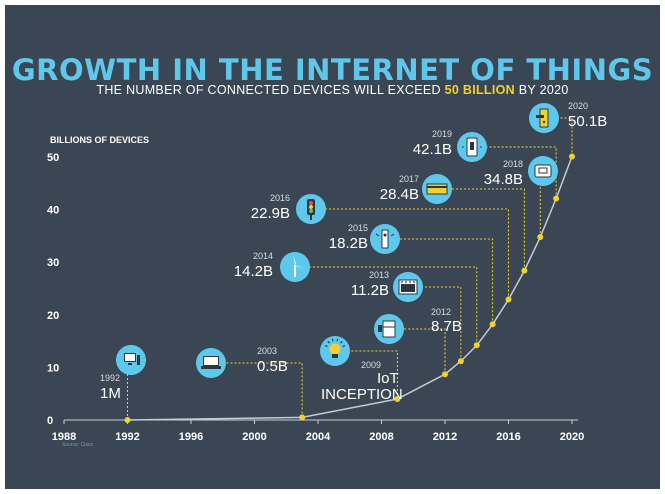 This screenshot has width=665, height=494. What do you see at coordinates (508, 437) in the screenshot?
I see `x-tick-label: 2016` at bounding box center [508, 437].